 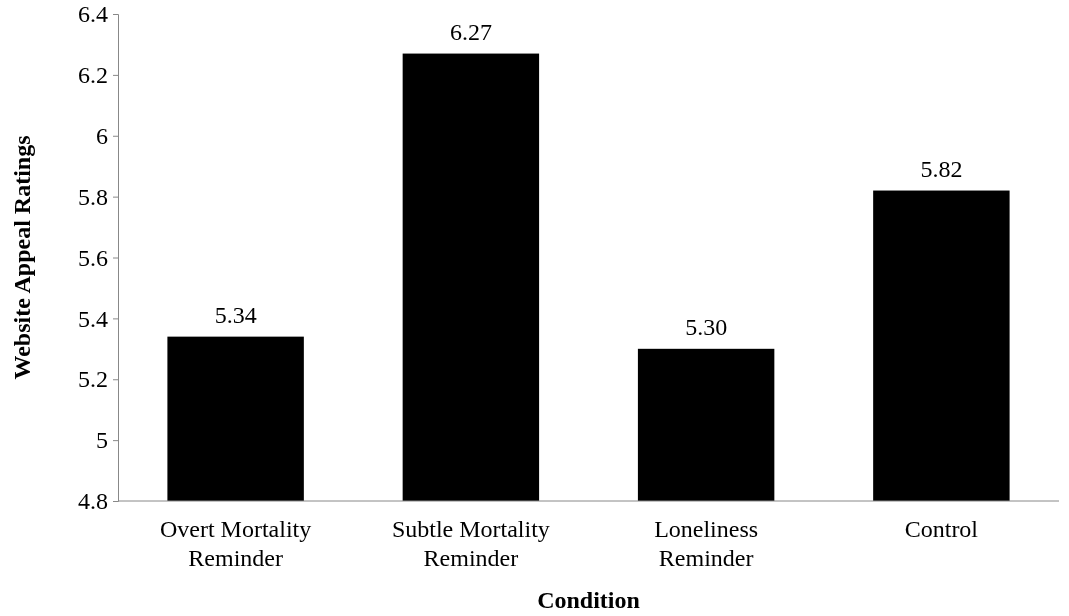 What do you see at coordinates (93, 257) in the screenshot?
I see `y-tick-label: 5.6` at bounding box center [93, 257].